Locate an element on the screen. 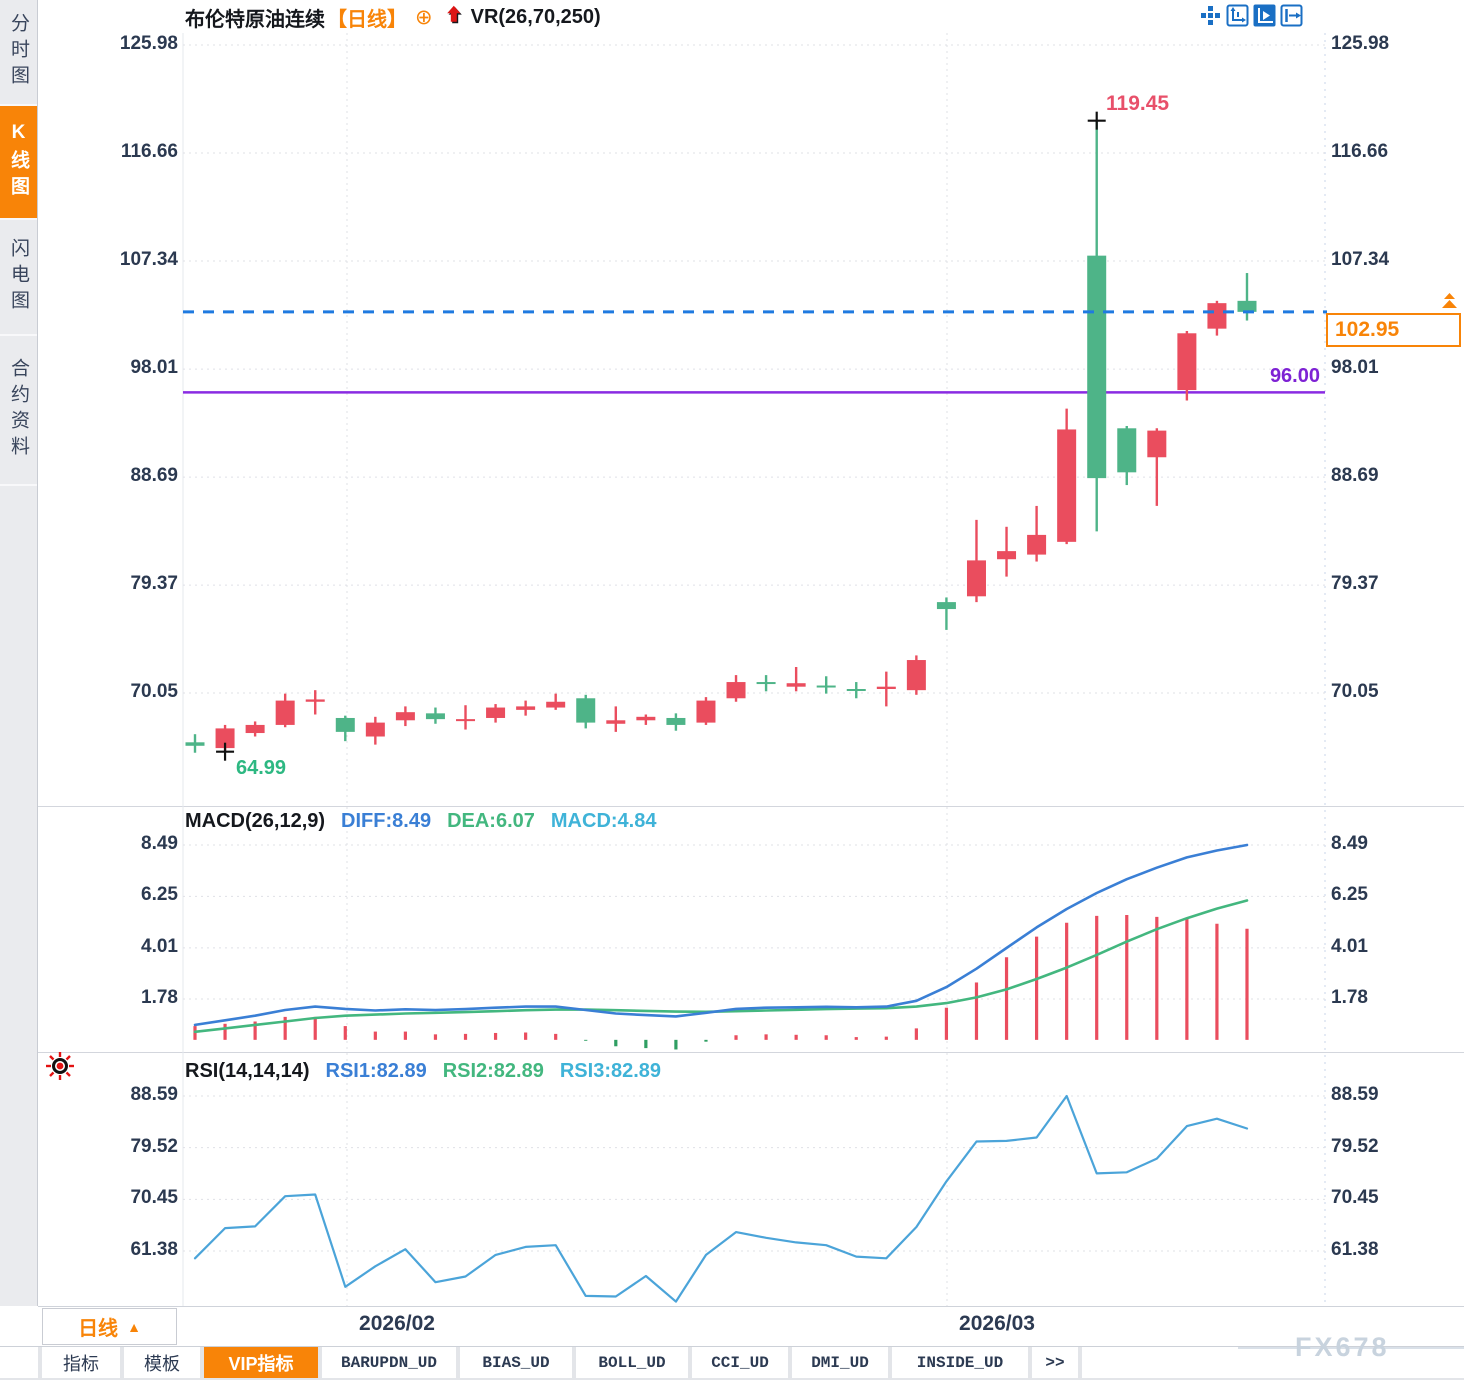 The height and width of the screenshot is (1380, 1464). watermark-line is located at coordinates (1351, 1348).